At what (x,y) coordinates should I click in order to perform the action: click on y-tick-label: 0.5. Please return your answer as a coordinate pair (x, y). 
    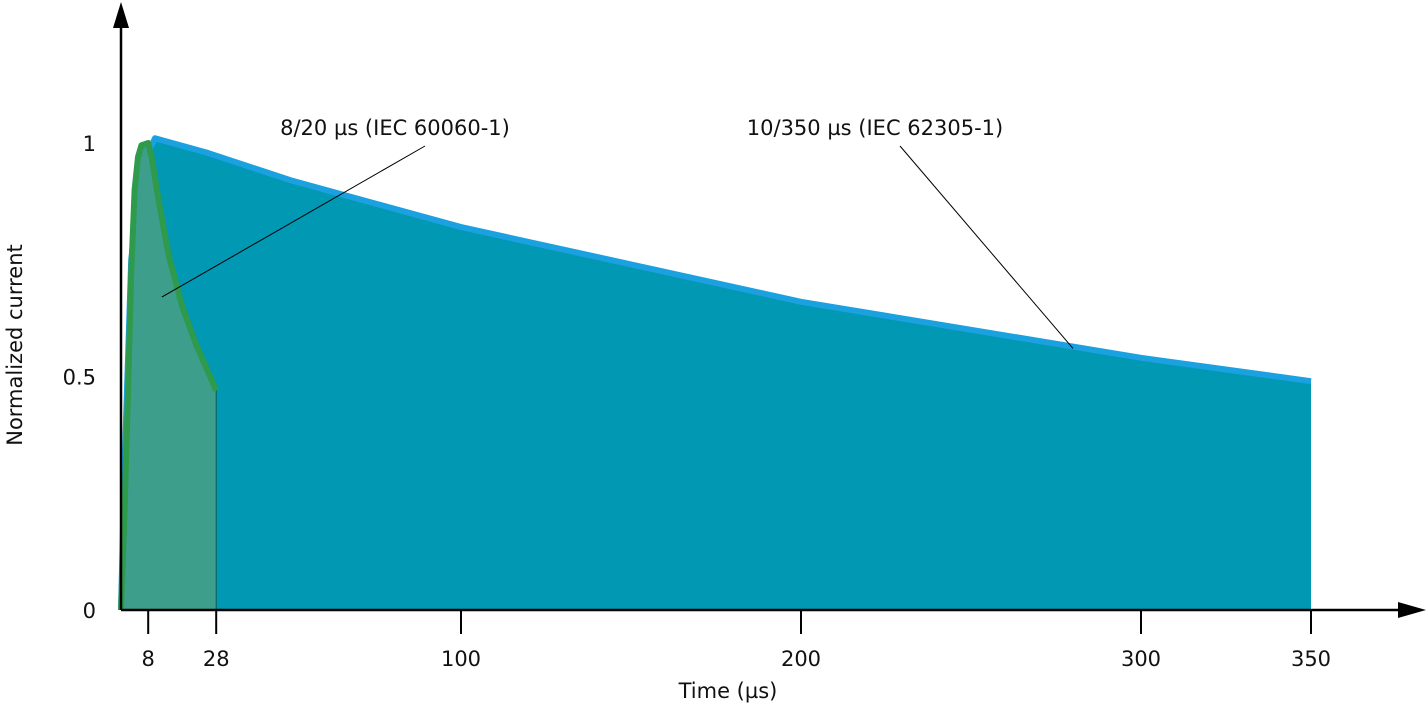
    Looking at the image, I should click on (79, 378).